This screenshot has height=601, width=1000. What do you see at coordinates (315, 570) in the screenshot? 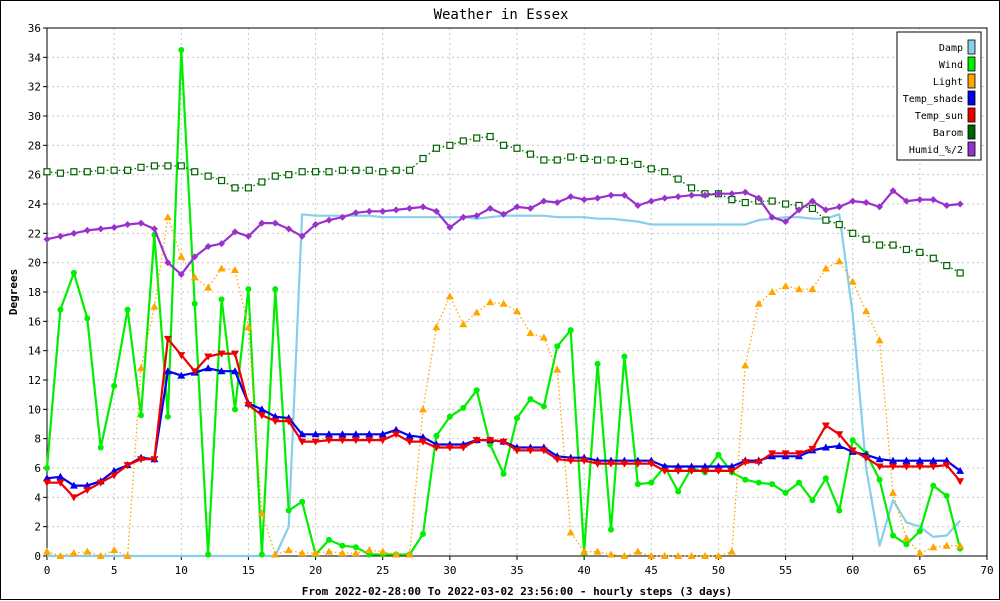
I see `x-tick-label: 20` at bounding box center [315, 570].